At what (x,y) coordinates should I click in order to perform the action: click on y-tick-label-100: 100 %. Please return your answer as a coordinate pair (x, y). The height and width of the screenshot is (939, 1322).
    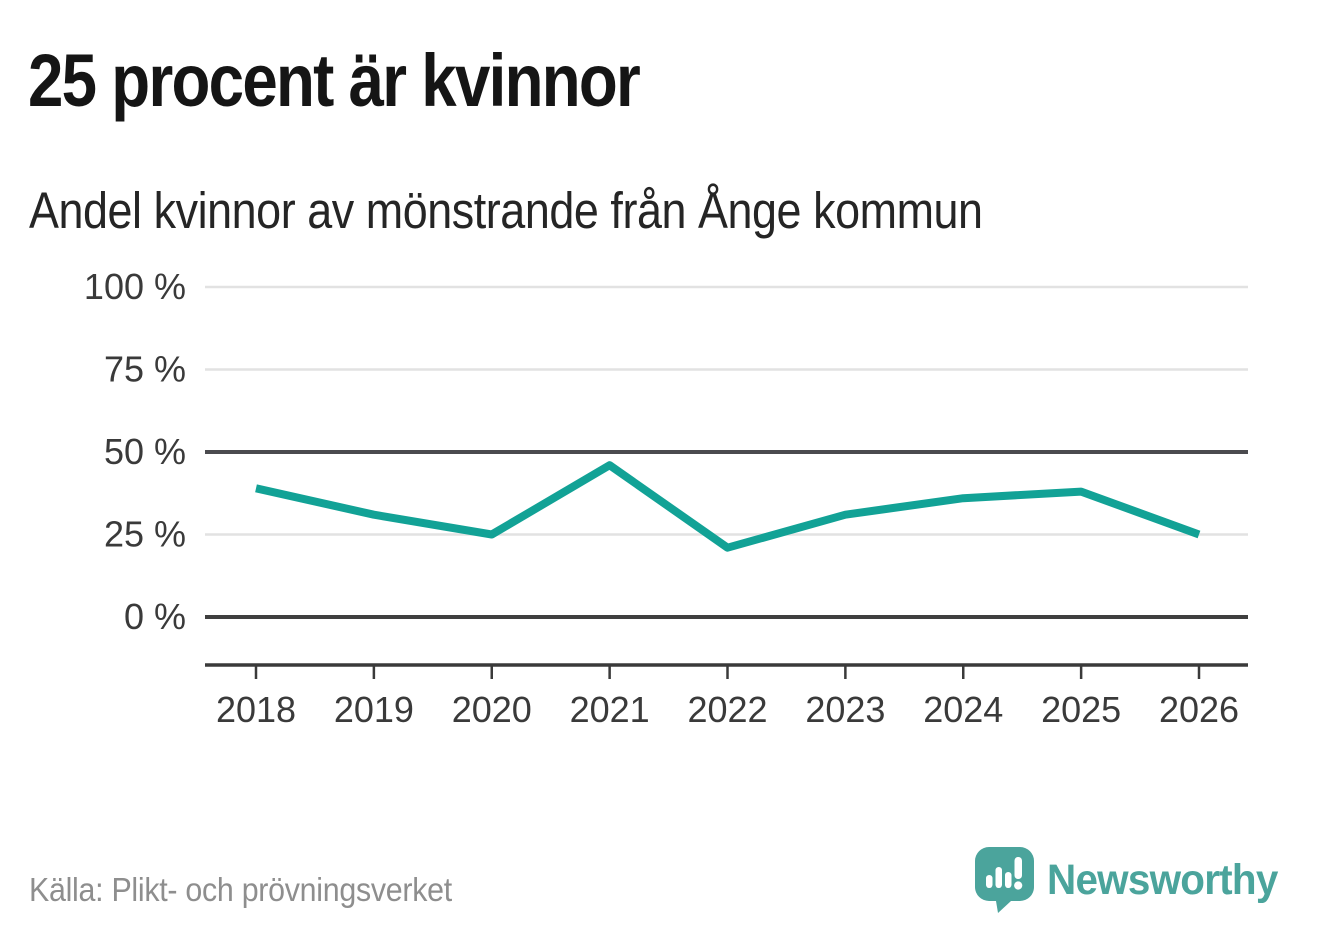
    Looking at the image, I should click on (135, 286).